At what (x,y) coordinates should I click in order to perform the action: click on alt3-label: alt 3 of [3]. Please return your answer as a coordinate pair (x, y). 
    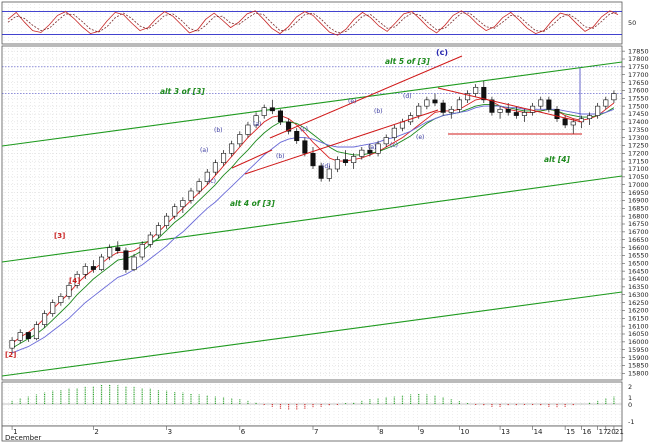
    Looking at the image, I should click on (182, 91).